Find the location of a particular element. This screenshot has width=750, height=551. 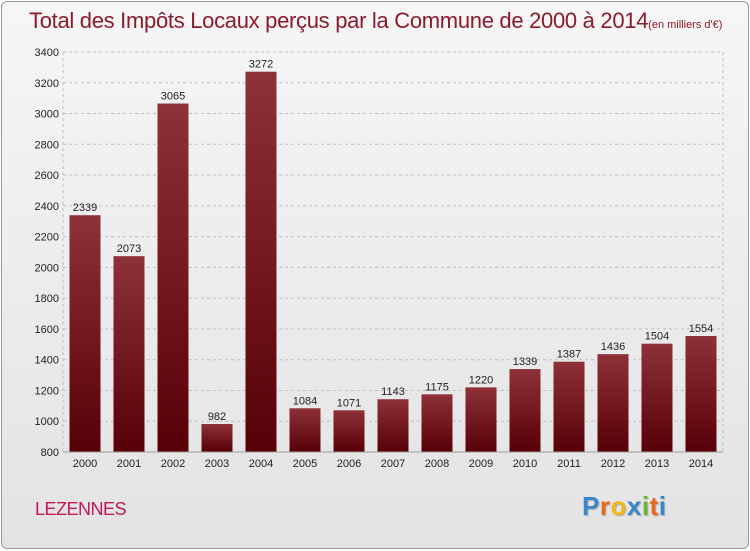

proxiti-logo: Proxiti is located at coordinates (624, 506).